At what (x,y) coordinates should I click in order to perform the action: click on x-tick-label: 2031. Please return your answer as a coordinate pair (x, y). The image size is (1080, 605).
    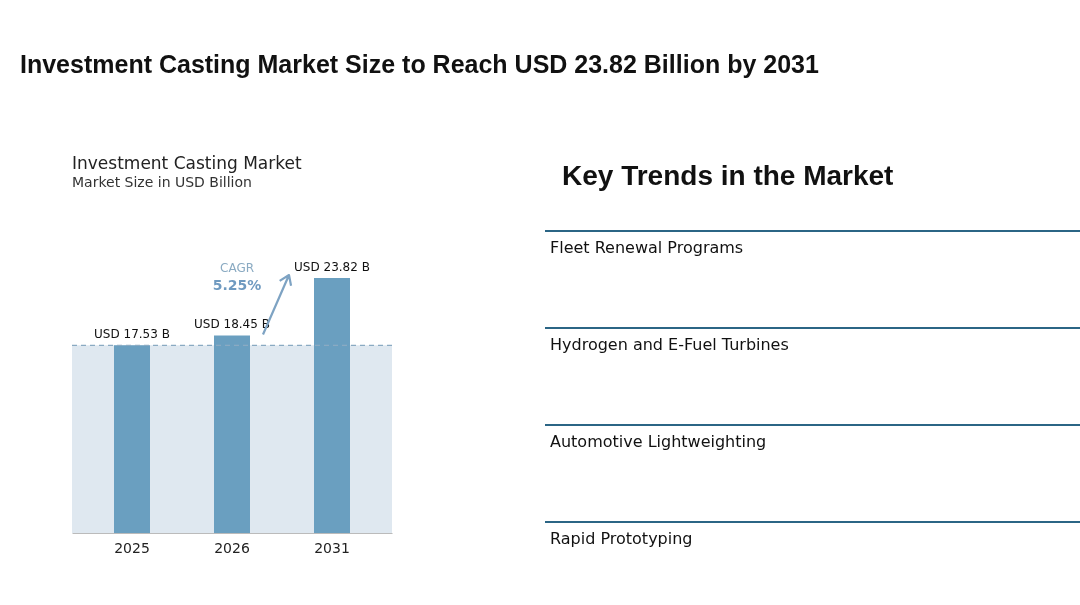
    Looking at the image, I should click on (332, 547).